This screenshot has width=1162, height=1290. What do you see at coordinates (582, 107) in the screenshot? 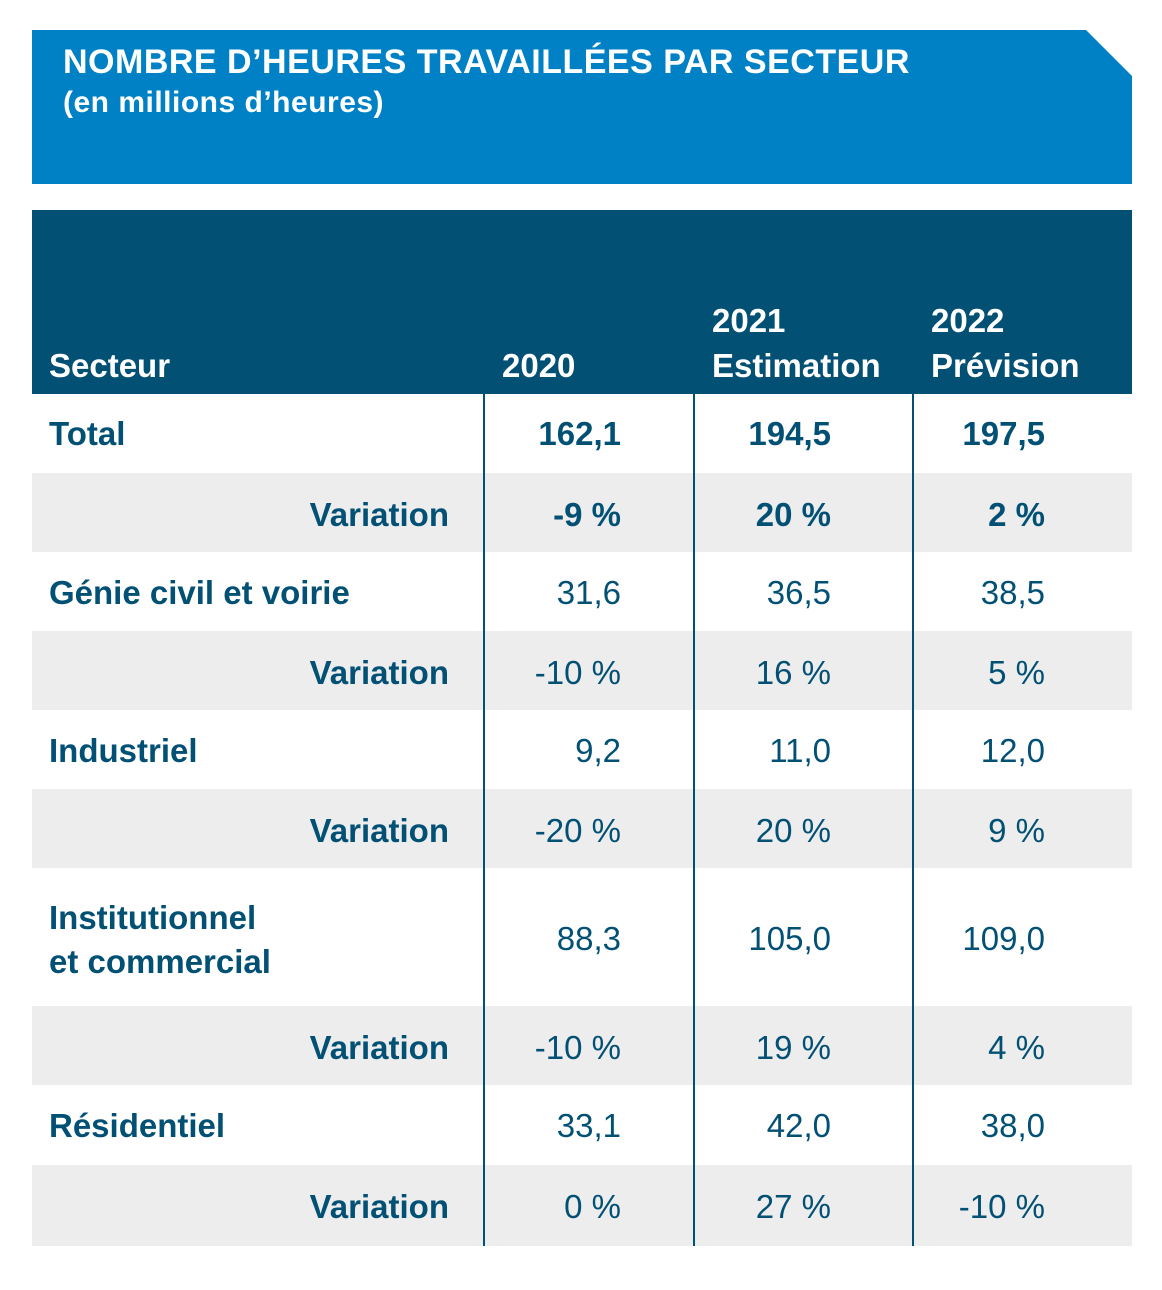
I see `title-banner` at bounding box center [582, 107].